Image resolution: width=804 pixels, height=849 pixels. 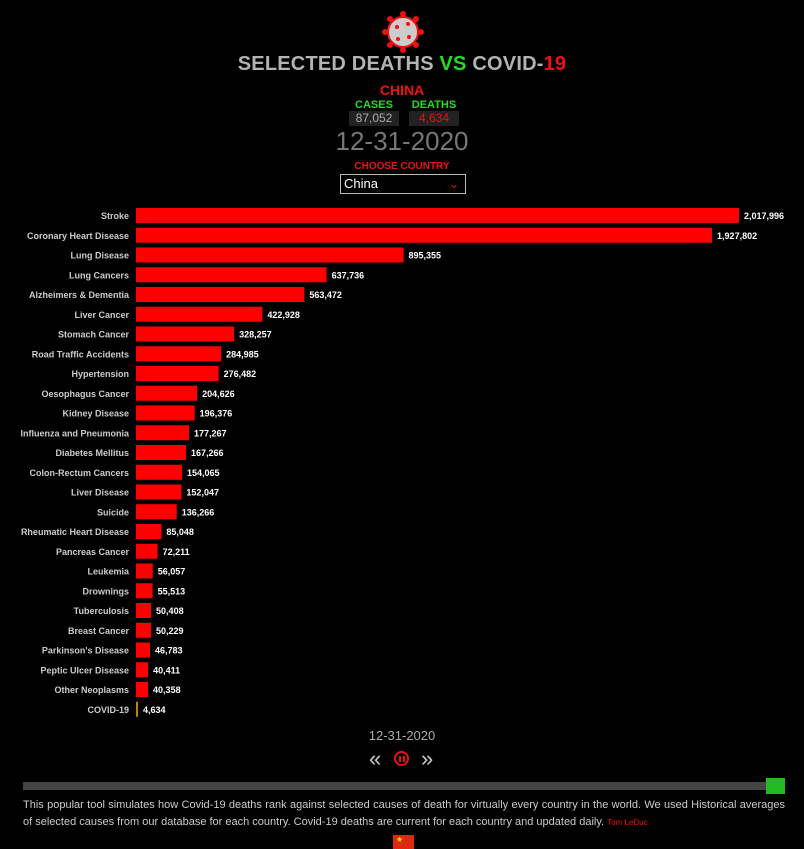 What do you see at coordinates (172, 572) in the screenshot?
I see `value-label: 56,057` at bounding box center [172, 572].